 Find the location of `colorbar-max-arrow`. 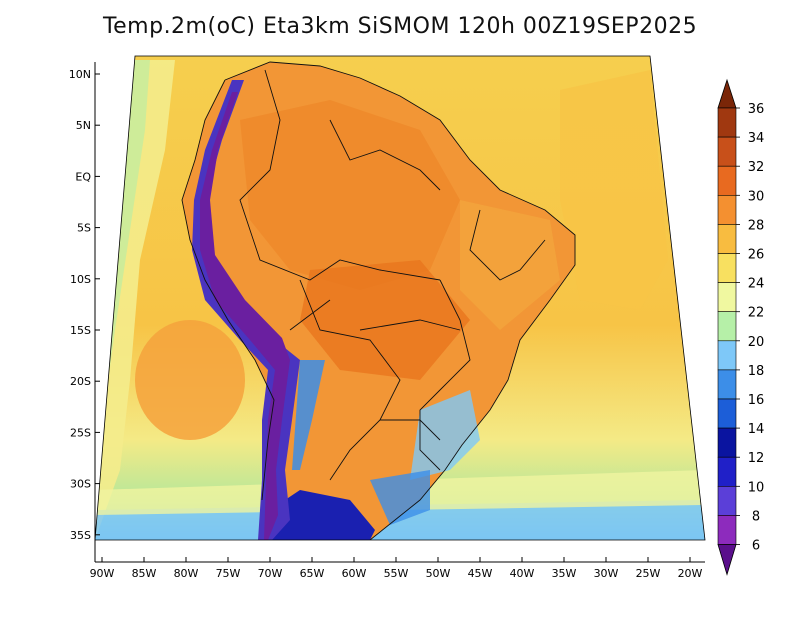

colorbar-max-arrow is located at coordinates (727, 93).